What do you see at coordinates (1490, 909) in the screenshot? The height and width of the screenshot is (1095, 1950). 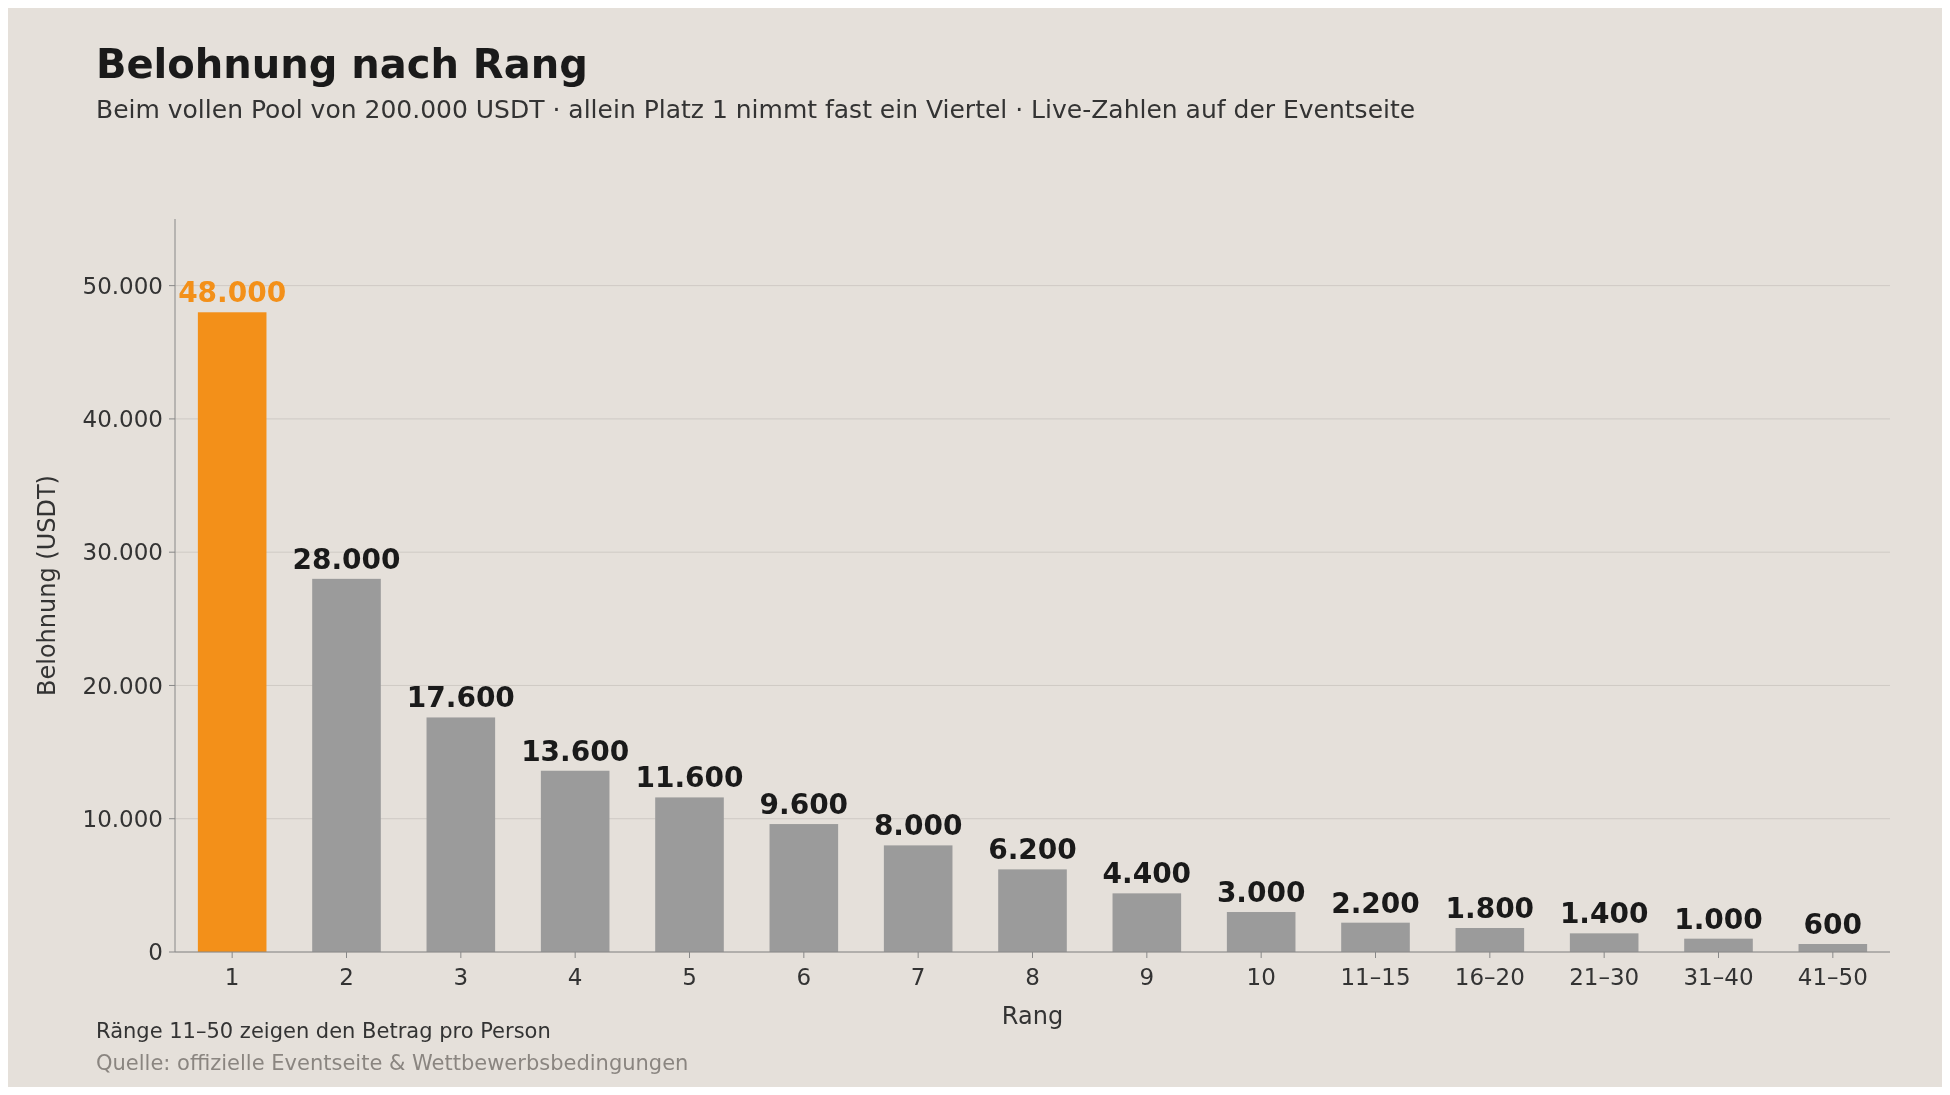 I see `data-label: 1.800` at bounding box center [1490, 909].